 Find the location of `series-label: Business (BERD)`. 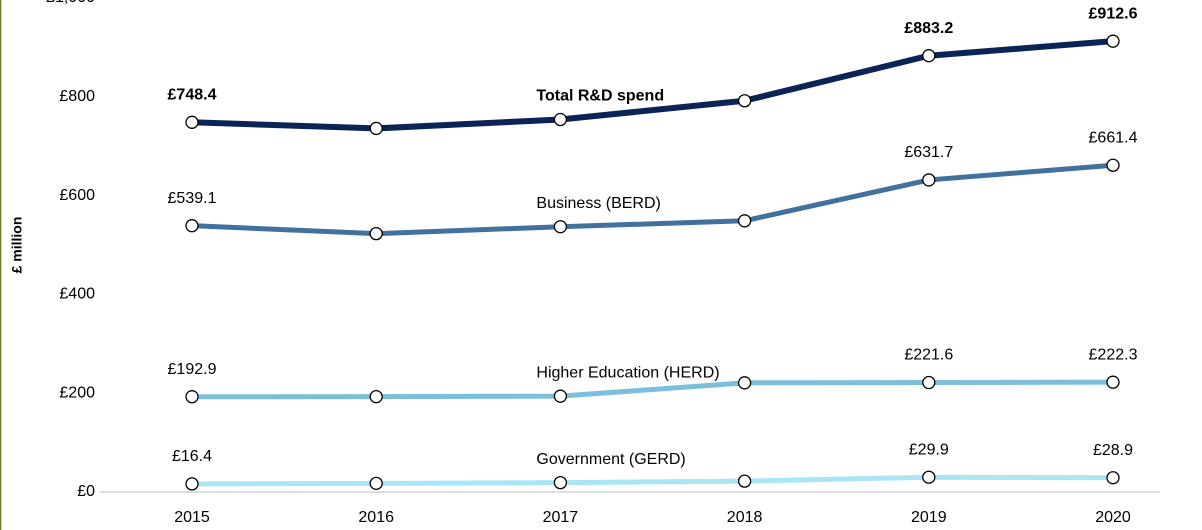

series-label: Business (BERD) is located at coordinates (598, 203).